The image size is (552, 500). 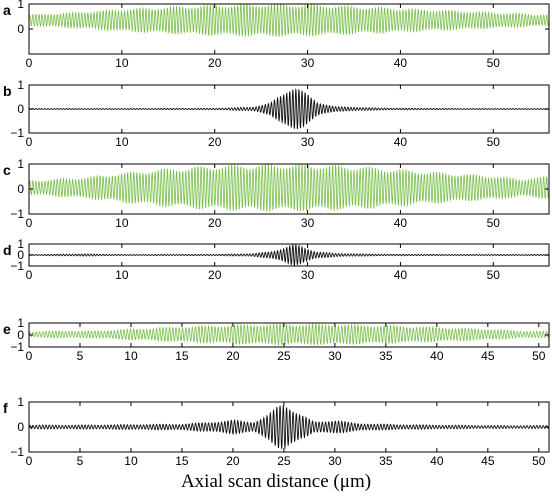 I want to click on series-line-a, so click(x=289, y=21).